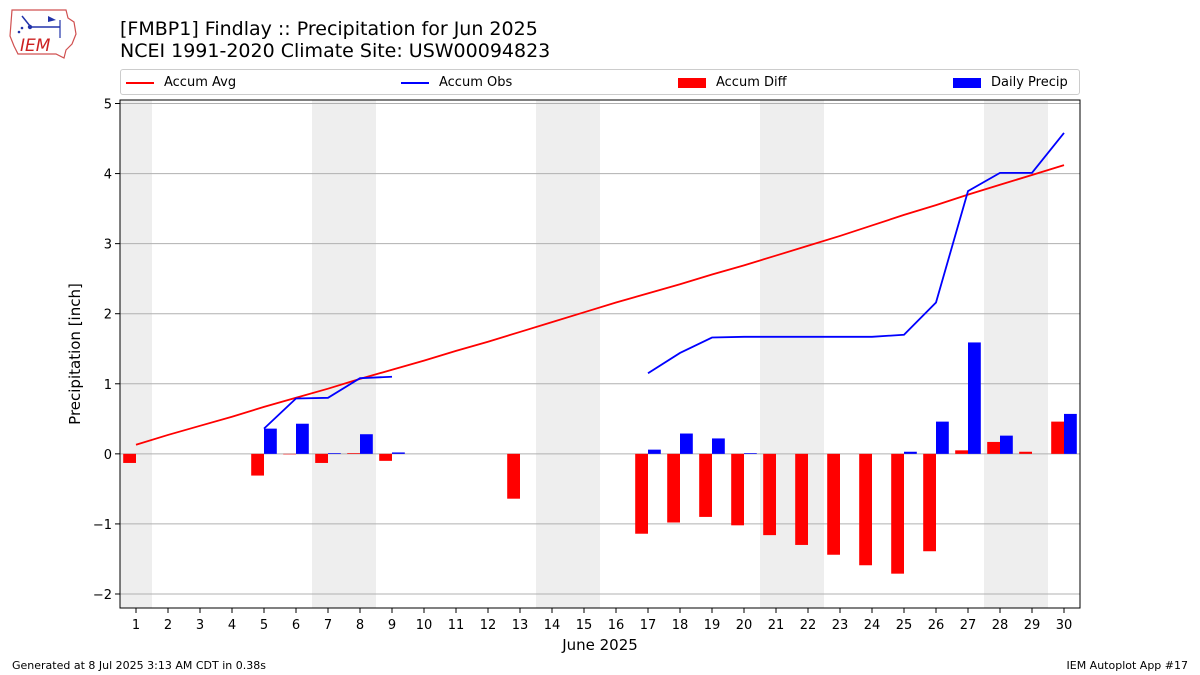 This screenshot has height=675, width=1200. I want to click on x-tick-label: 6, so click(296, 625).